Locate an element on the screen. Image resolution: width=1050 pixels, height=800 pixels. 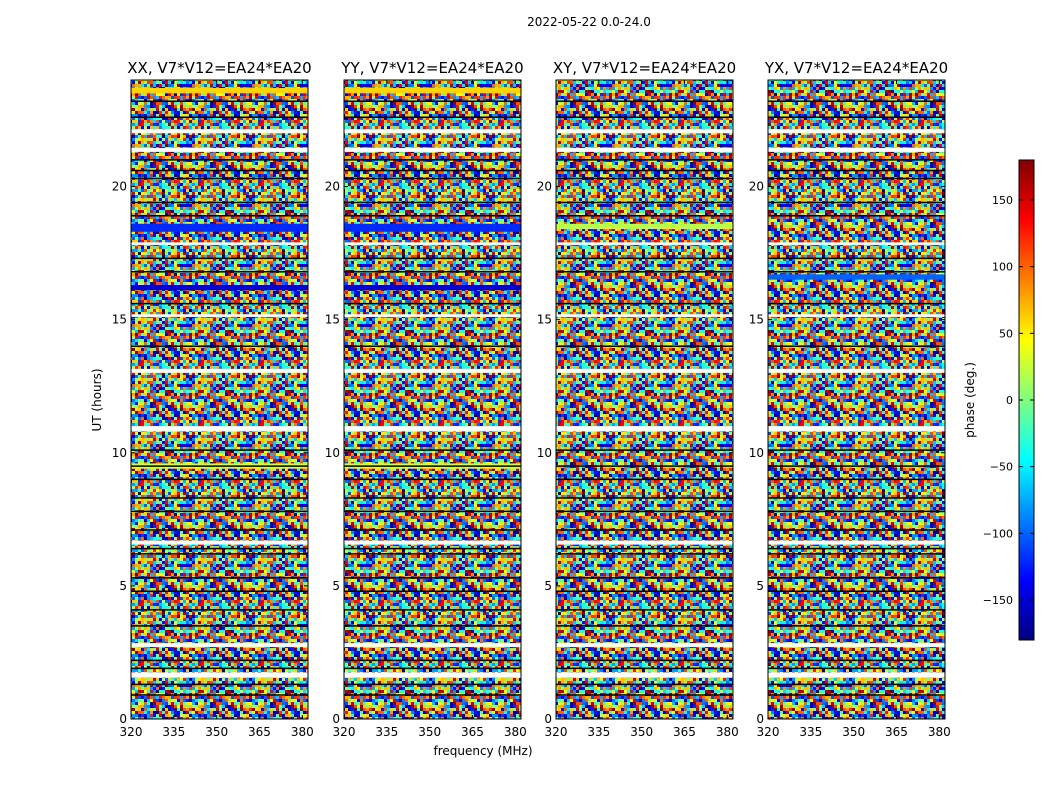
colorbar-tick-label: 150 is located at coordinates (1002, 200).